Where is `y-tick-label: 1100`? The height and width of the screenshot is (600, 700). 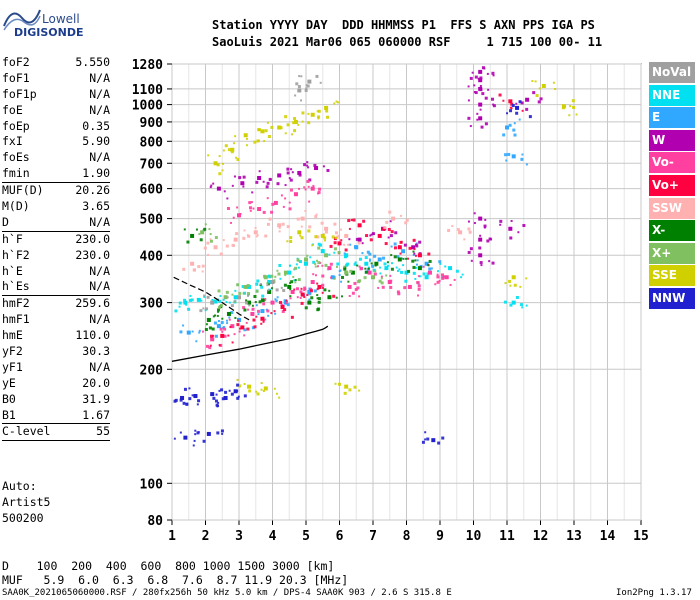 y-tick-label: 1100 is located at coordinates (147, 90).